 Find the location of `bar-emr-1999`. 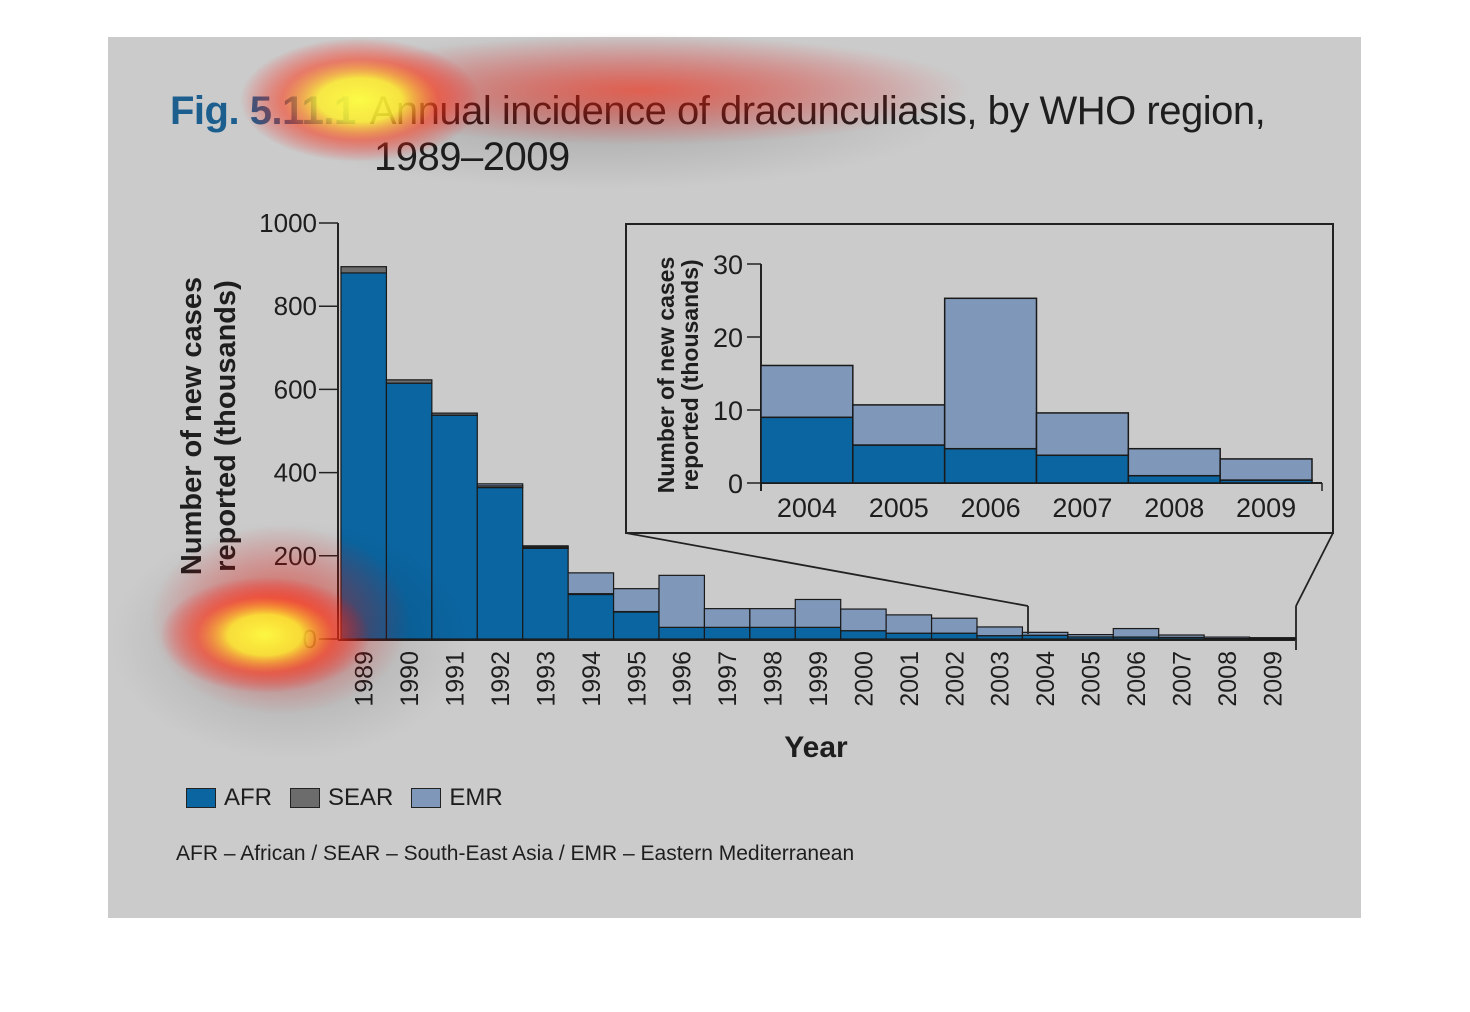

bar-emr-1999 is located at coordinates (818, 613).